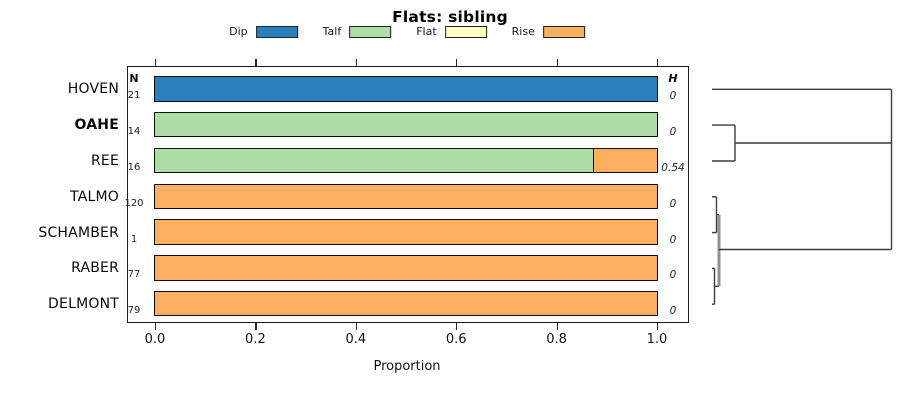 The image size is (900, 400). Describe the element at coordinates (95, 268) in the screenshot. I see `row-label-raber: RABER` at that location.